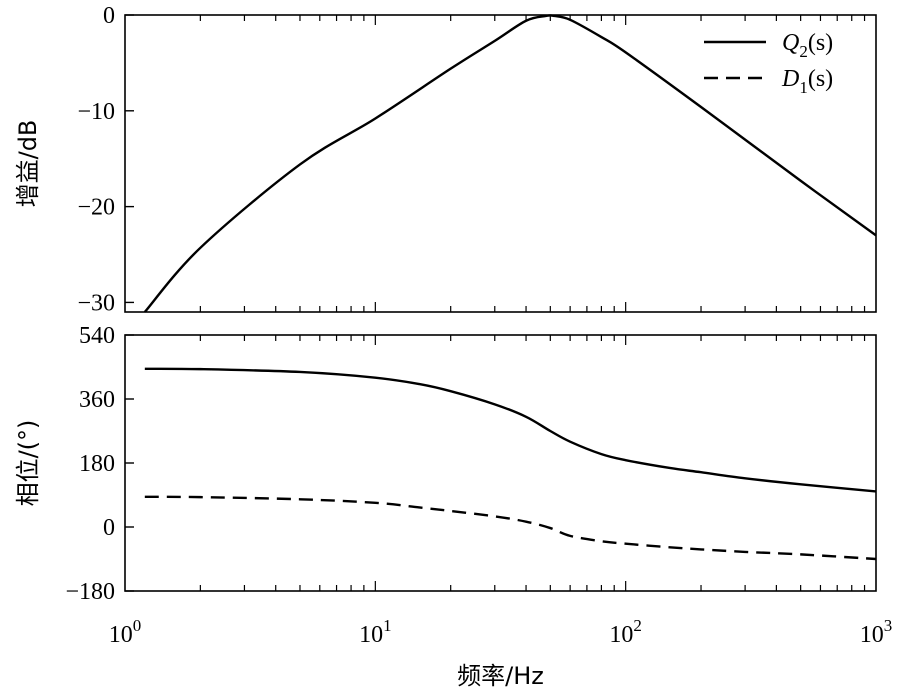 This screenshot has height=694, width=900. What do you see at coordinates (97, 400) in the screenshot?
I see `phase-ytick-label: 360` at bounding box center [97, 400].